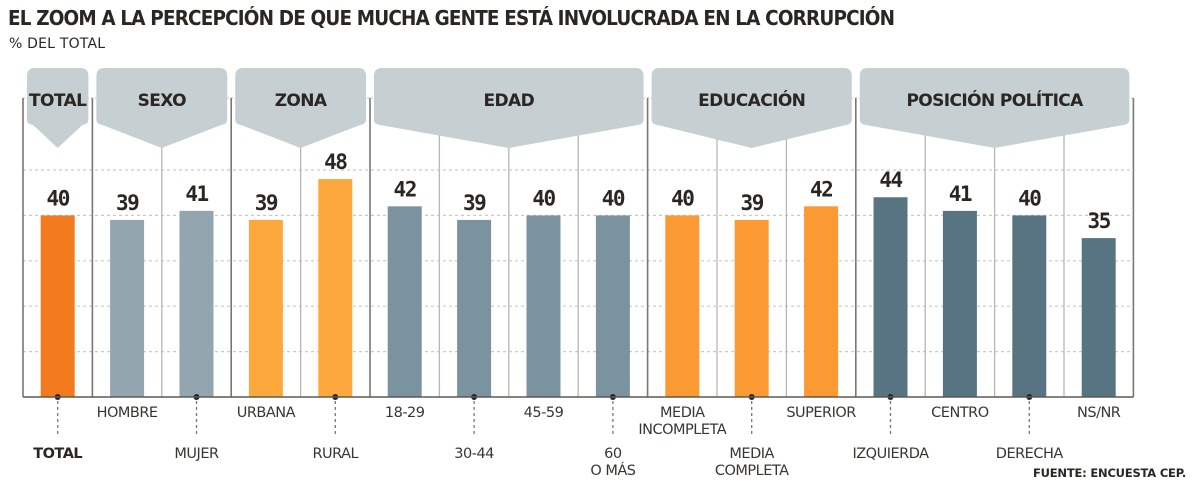 The width and height of the screenshot is (1200, 493). I want to click on category-label: IZQUIERDA, so click(890, 454).